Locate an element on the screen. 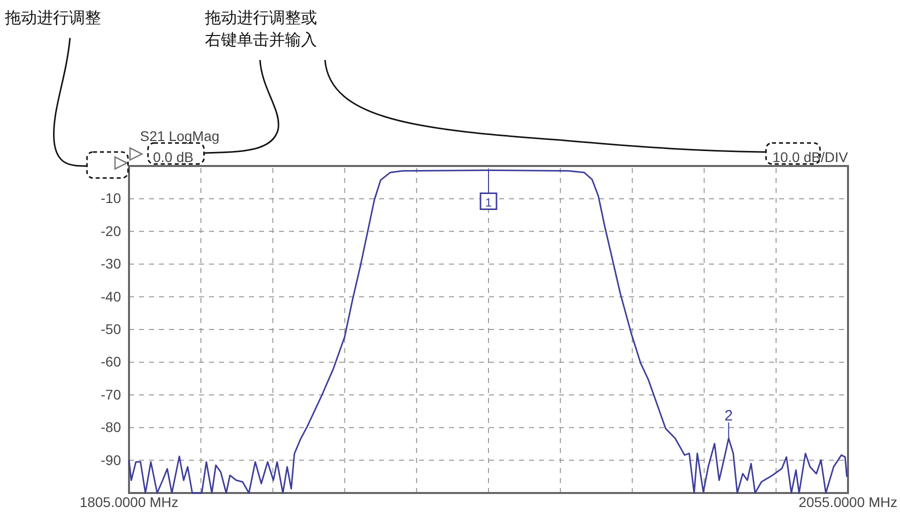 This screenshot has width=900, height=515. y-tick-label: -80 is located at coordinates (111, 427).